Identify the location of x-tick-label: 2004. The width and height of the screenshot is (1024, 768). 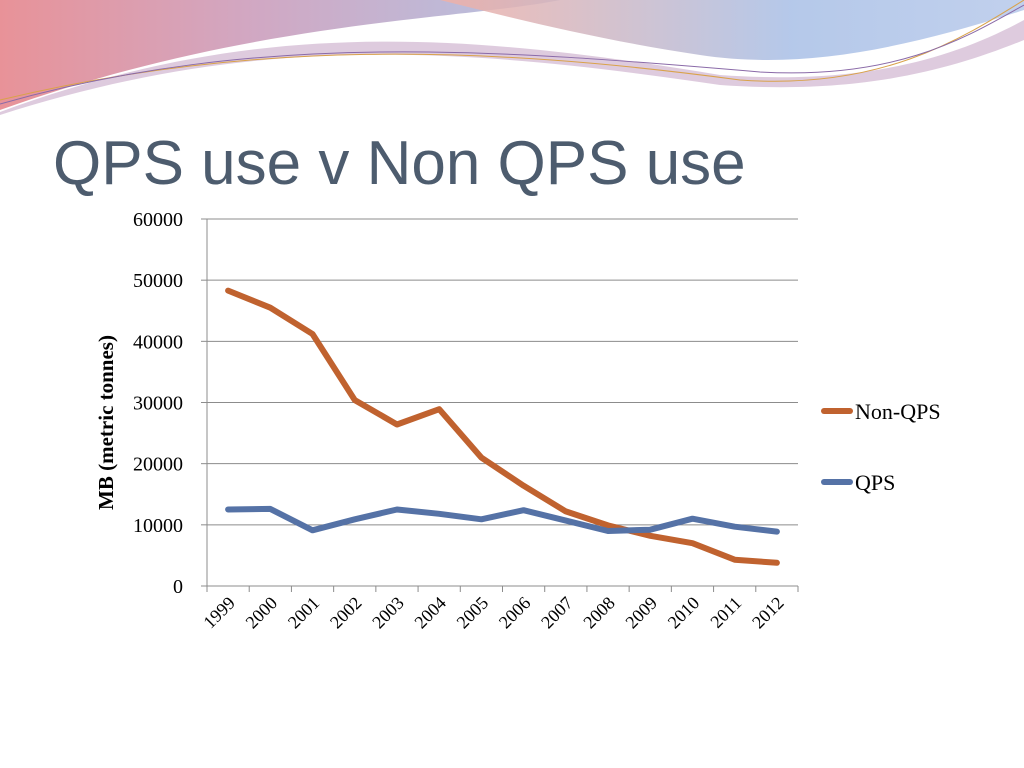
(430, 613).